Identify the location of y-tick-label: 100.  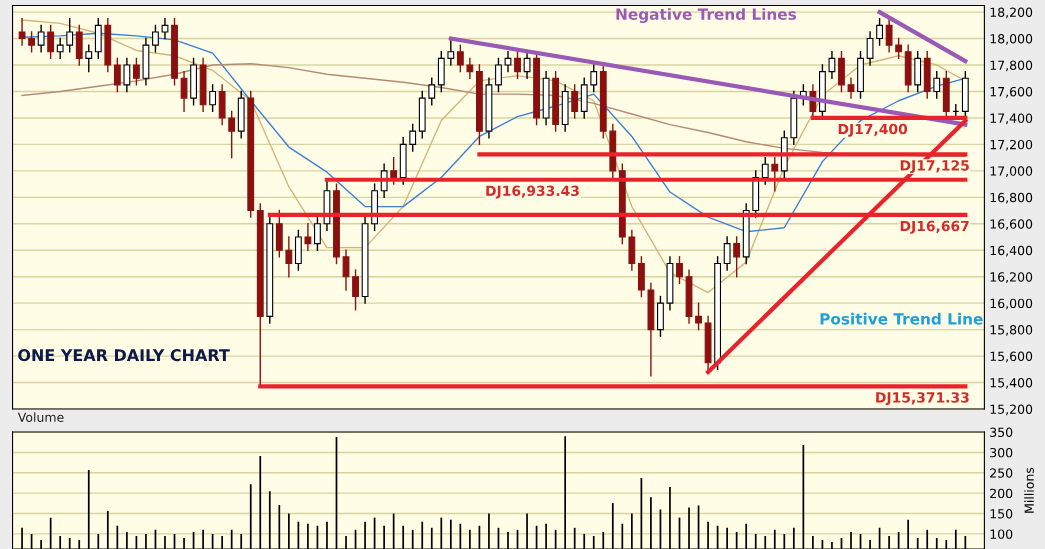
(1001, 534).